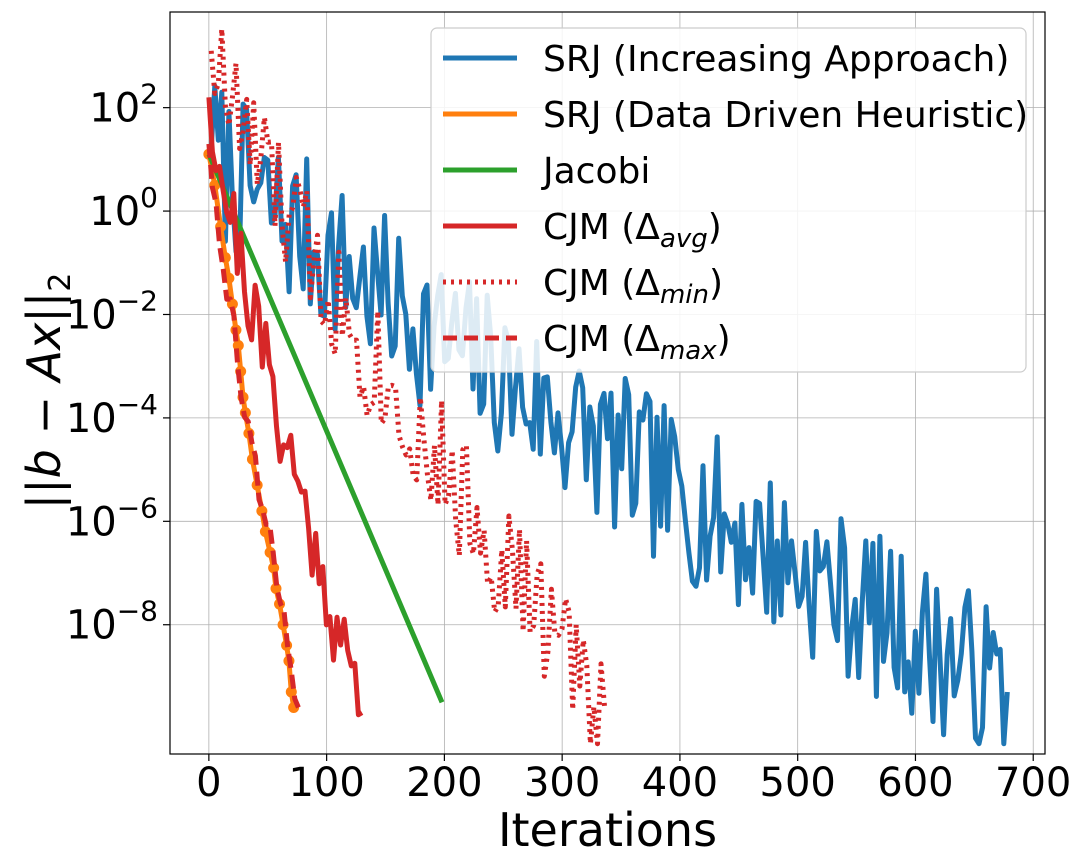  I want to click on y-tick-label: 10⁰, so click(123, 208).